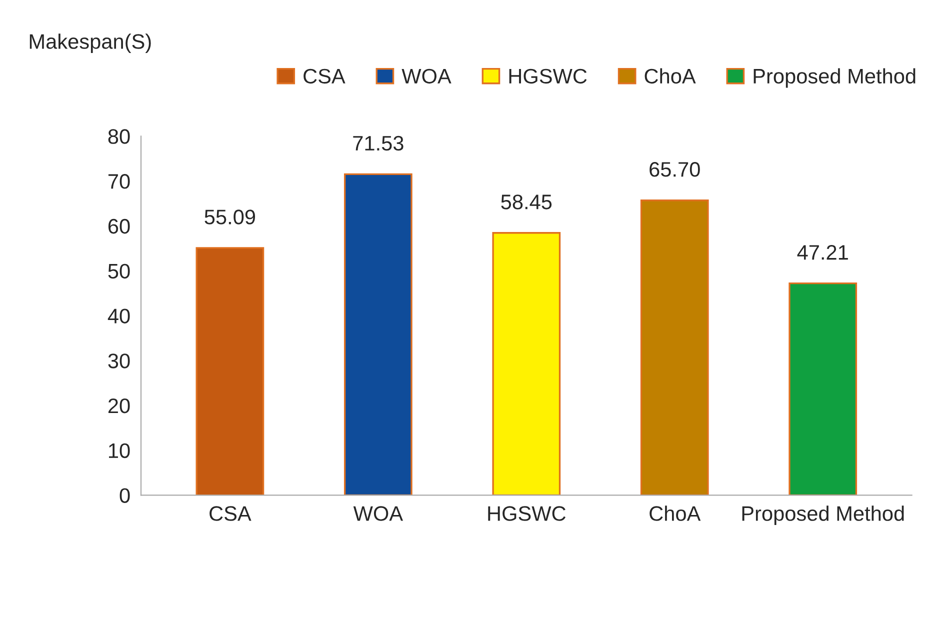 The width and height of the screenshot is (940, 619). What do you see at coordinates (378, 143) in the screenshot?
I see `data-label: 71.53` at bounding box center [378, 143].